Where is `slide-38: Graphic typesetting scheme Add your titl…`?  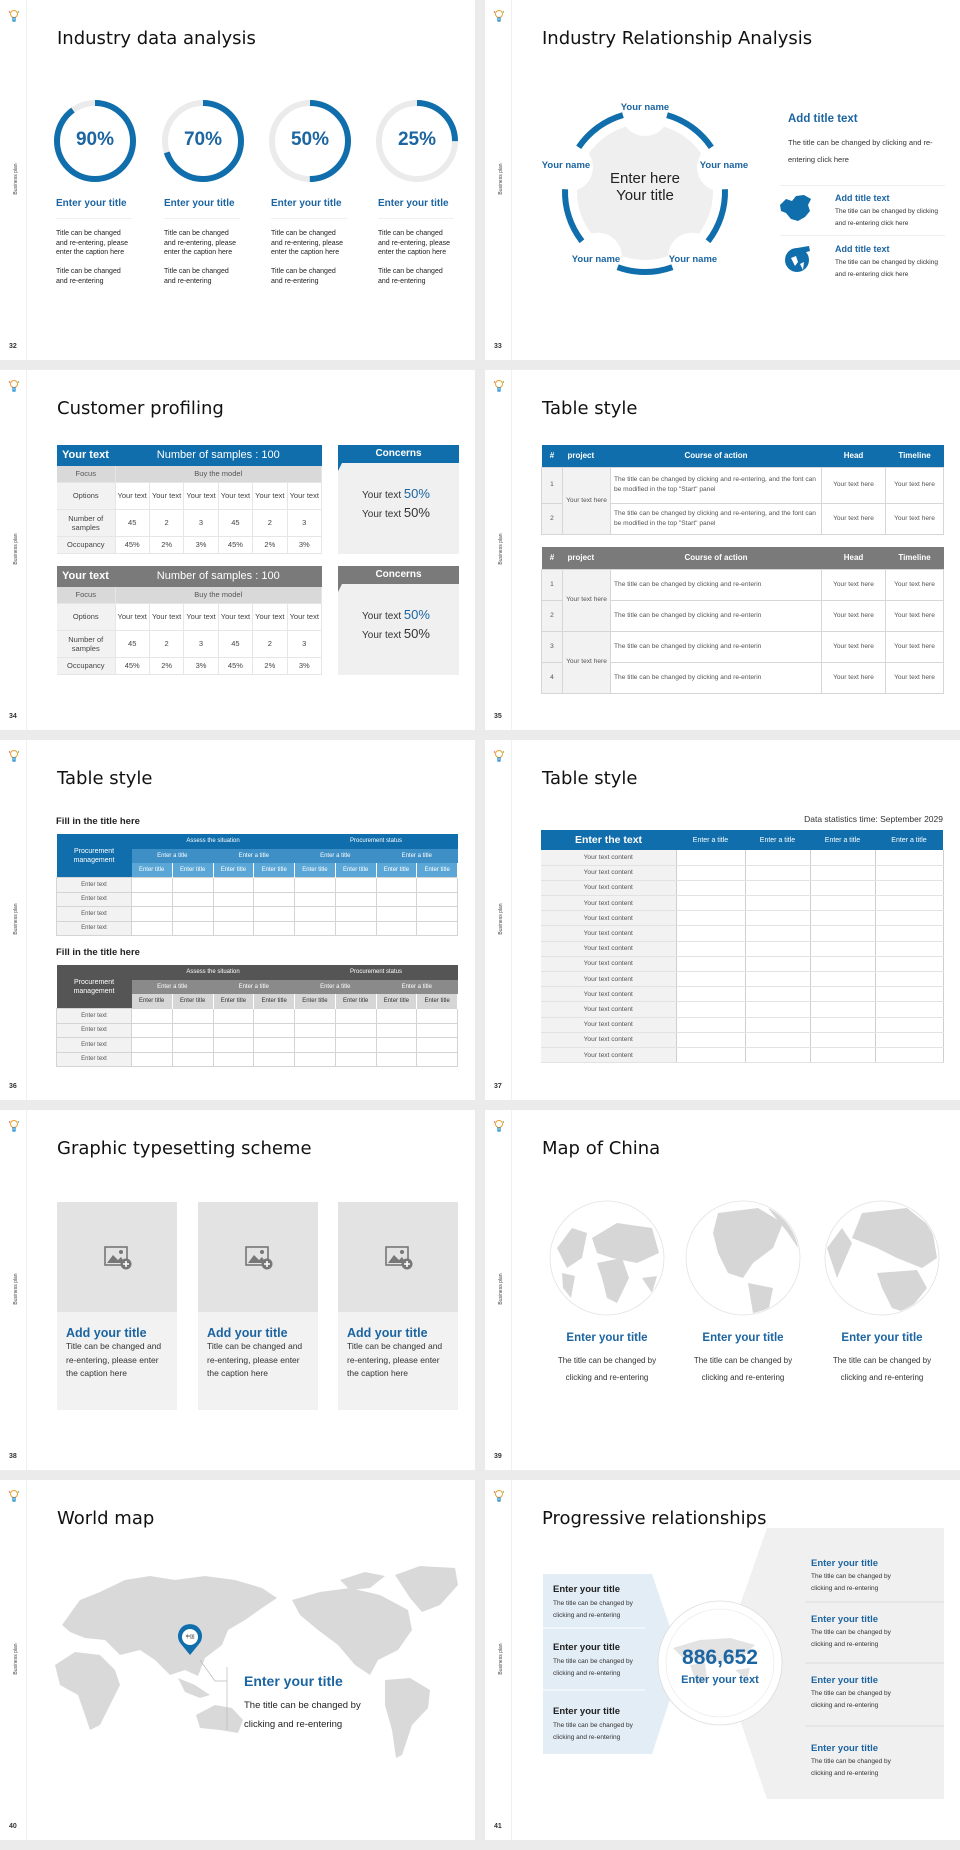
slide-38: Graphic typesetting scheme Add your titl… is located at coordinates (237, 1290).